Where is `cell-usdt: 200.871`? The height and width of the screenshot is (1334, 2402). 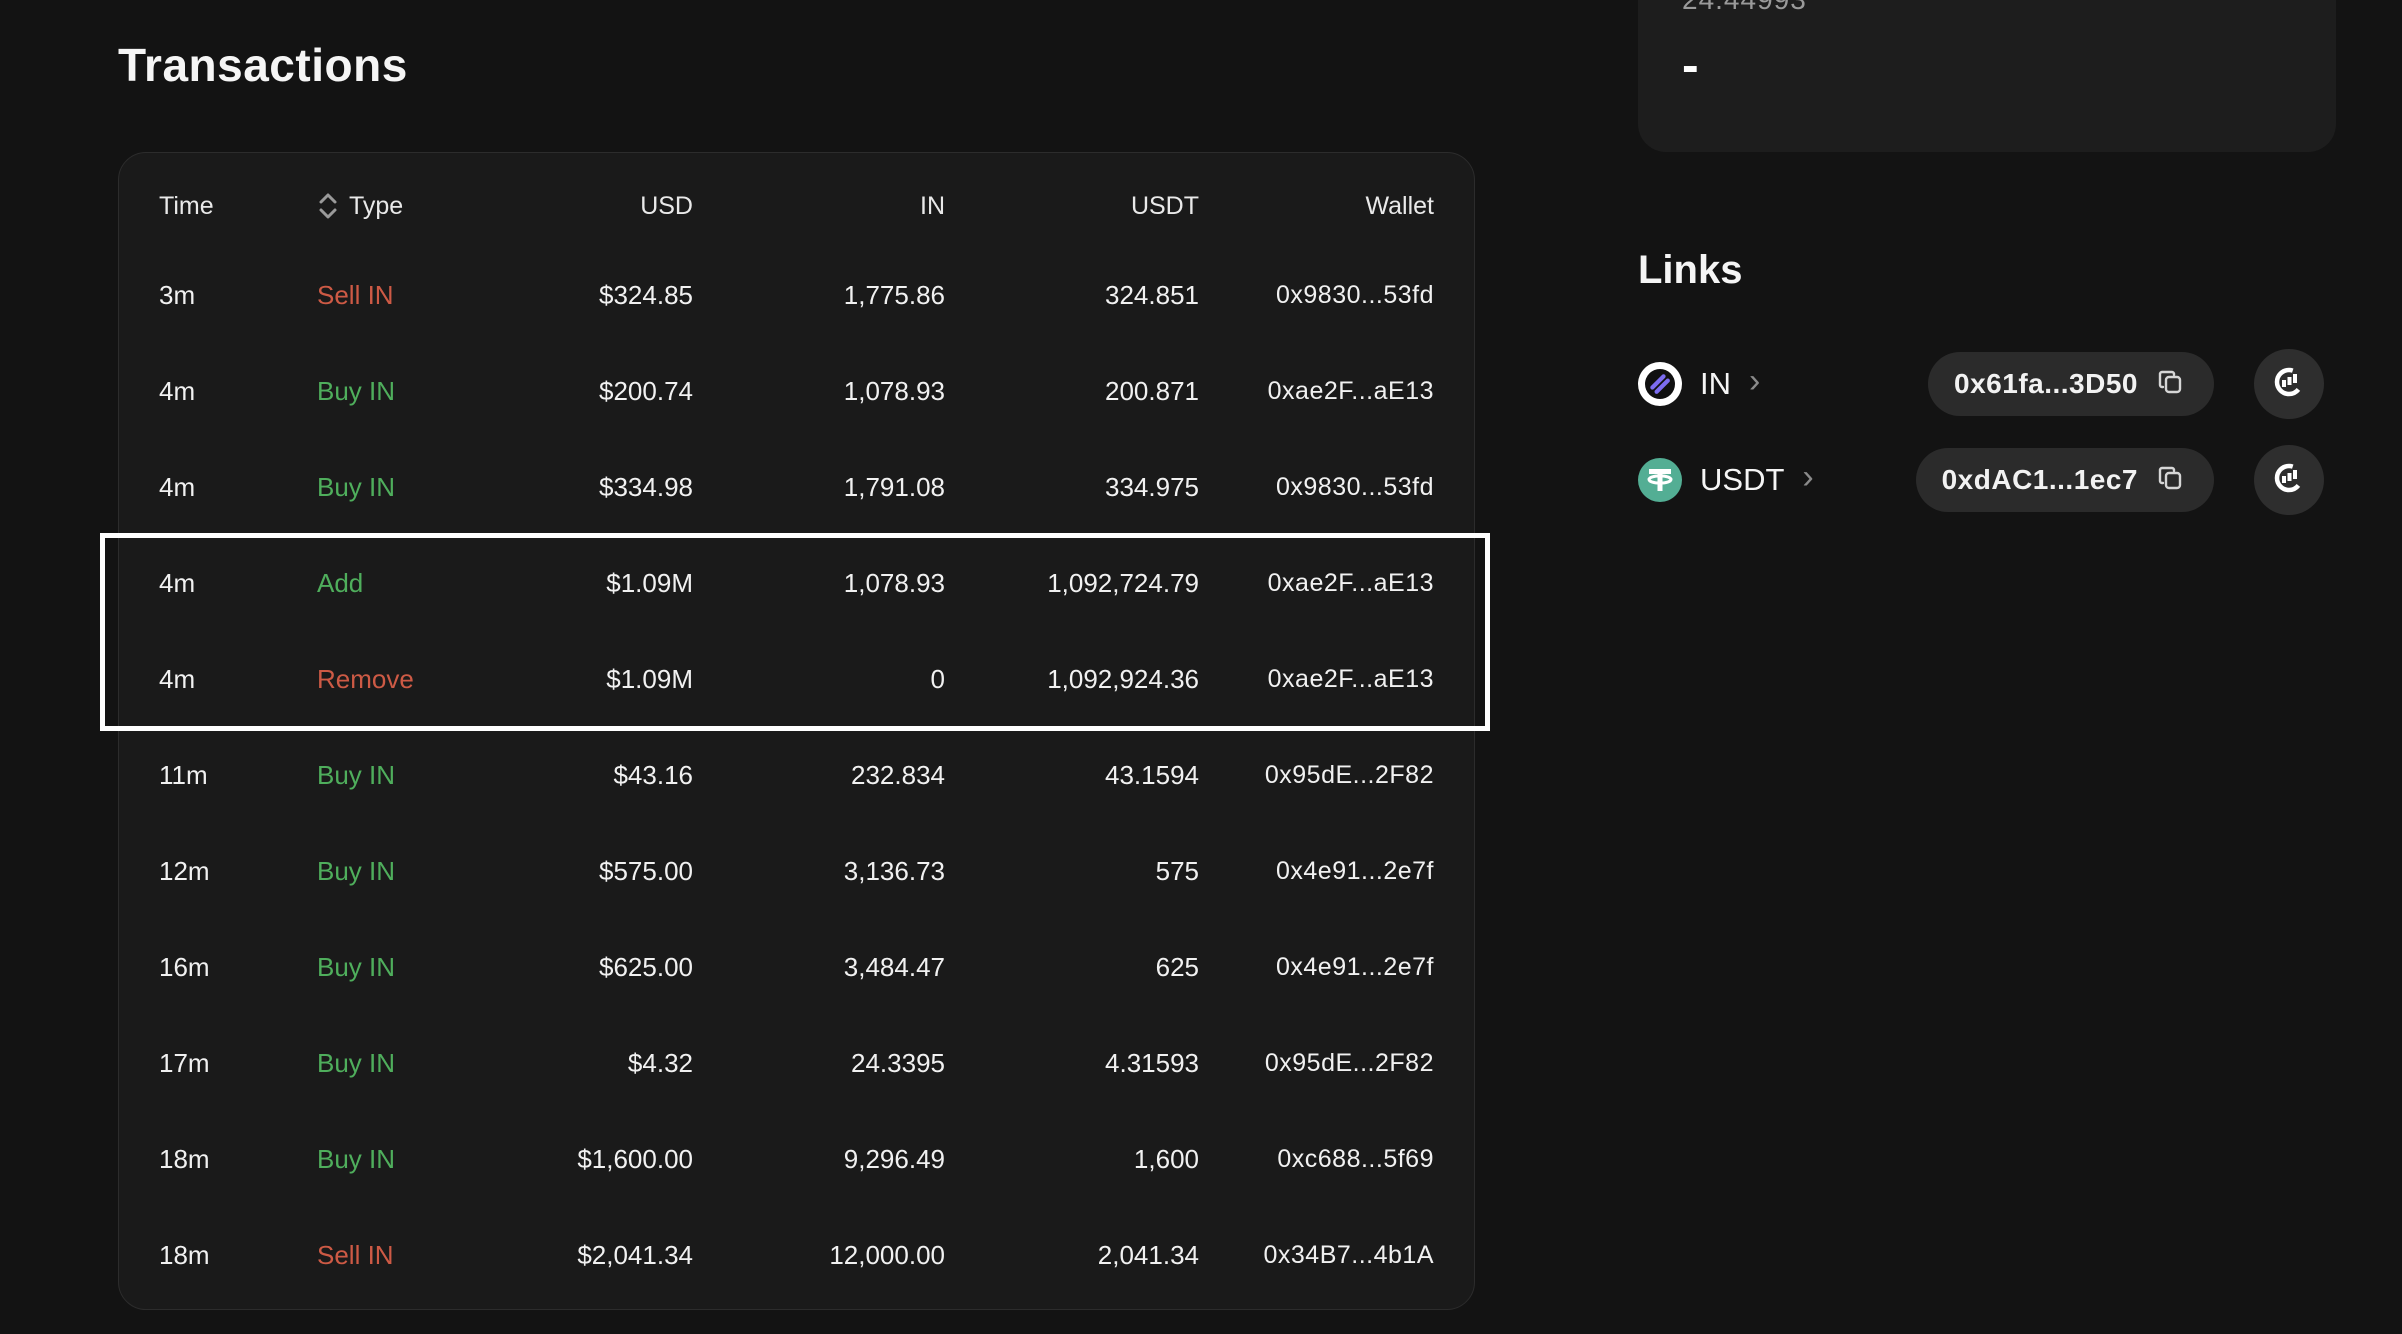
cell-usdt: 200.871 is located at coordinates (1152, 390).